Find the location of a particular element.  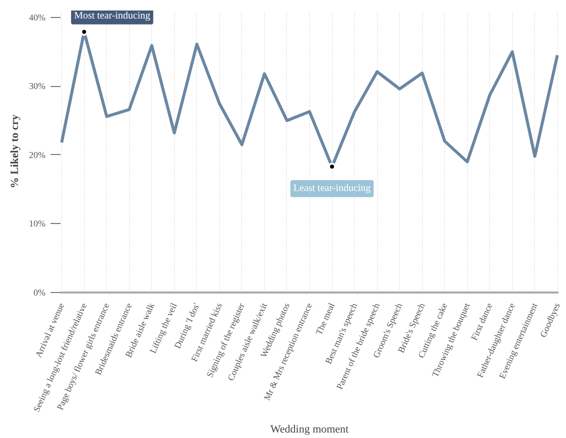

x-tick-label: The meal is located at coordinates (325, 318).